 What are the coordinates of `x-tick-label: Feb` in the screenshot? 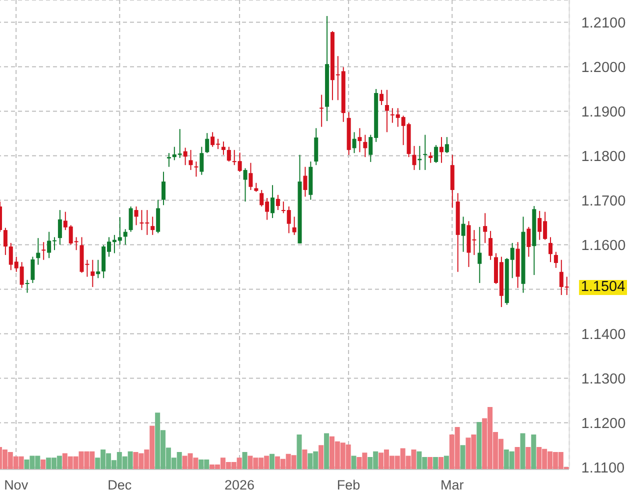 It's located at (348, 485).